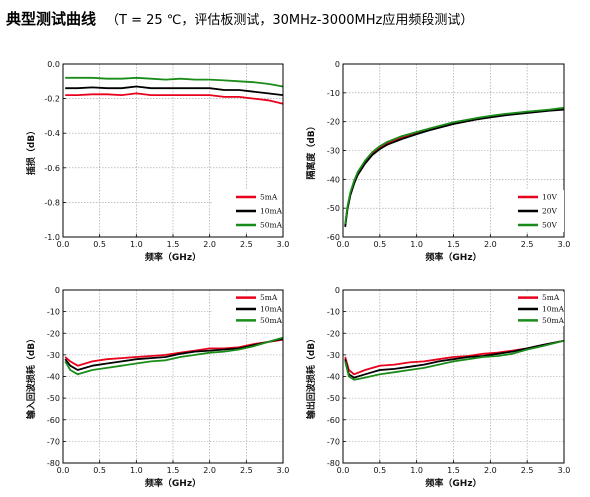  Describe the element at coordinates (31, 376) in the screenshot. I see `y-axis-label: 输入回波损耗（dB）` at that location.